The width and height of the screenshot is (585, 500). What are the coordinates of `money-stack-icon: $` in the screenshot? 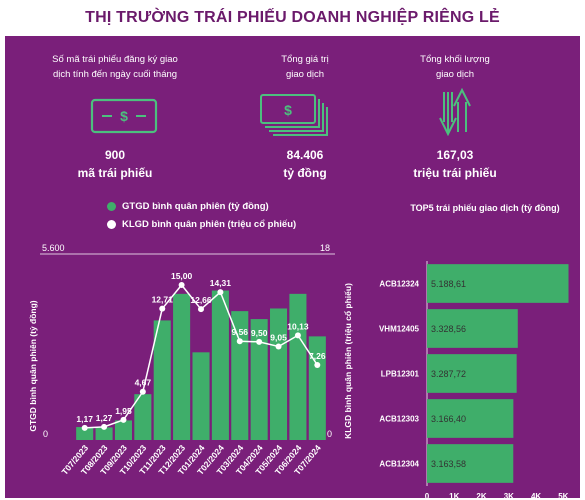 It's located at (294, 115).